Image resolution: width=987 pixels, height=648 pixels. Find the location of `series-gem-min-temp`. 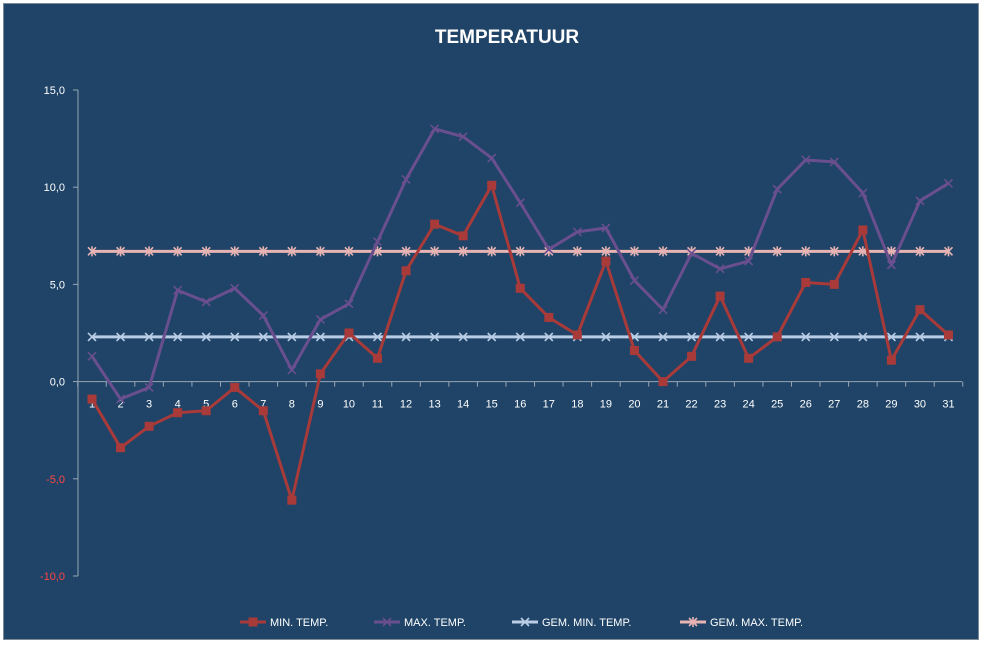

series-gem-min-temp is located at coordinates (520, 337).